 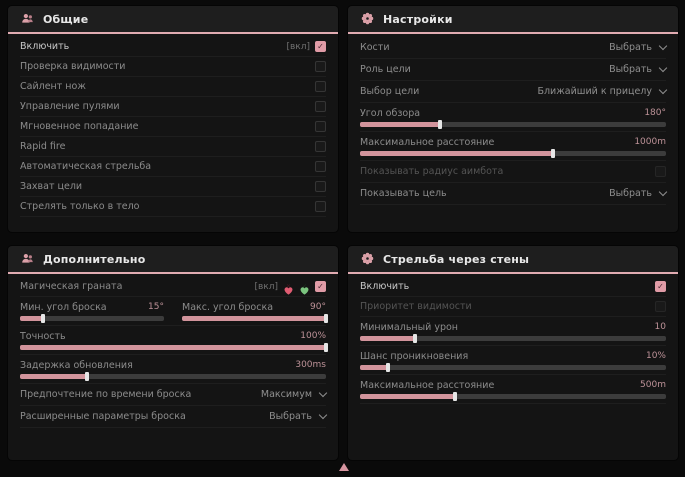 I want to click on row-label: Кости, so click(x=375, y=47).